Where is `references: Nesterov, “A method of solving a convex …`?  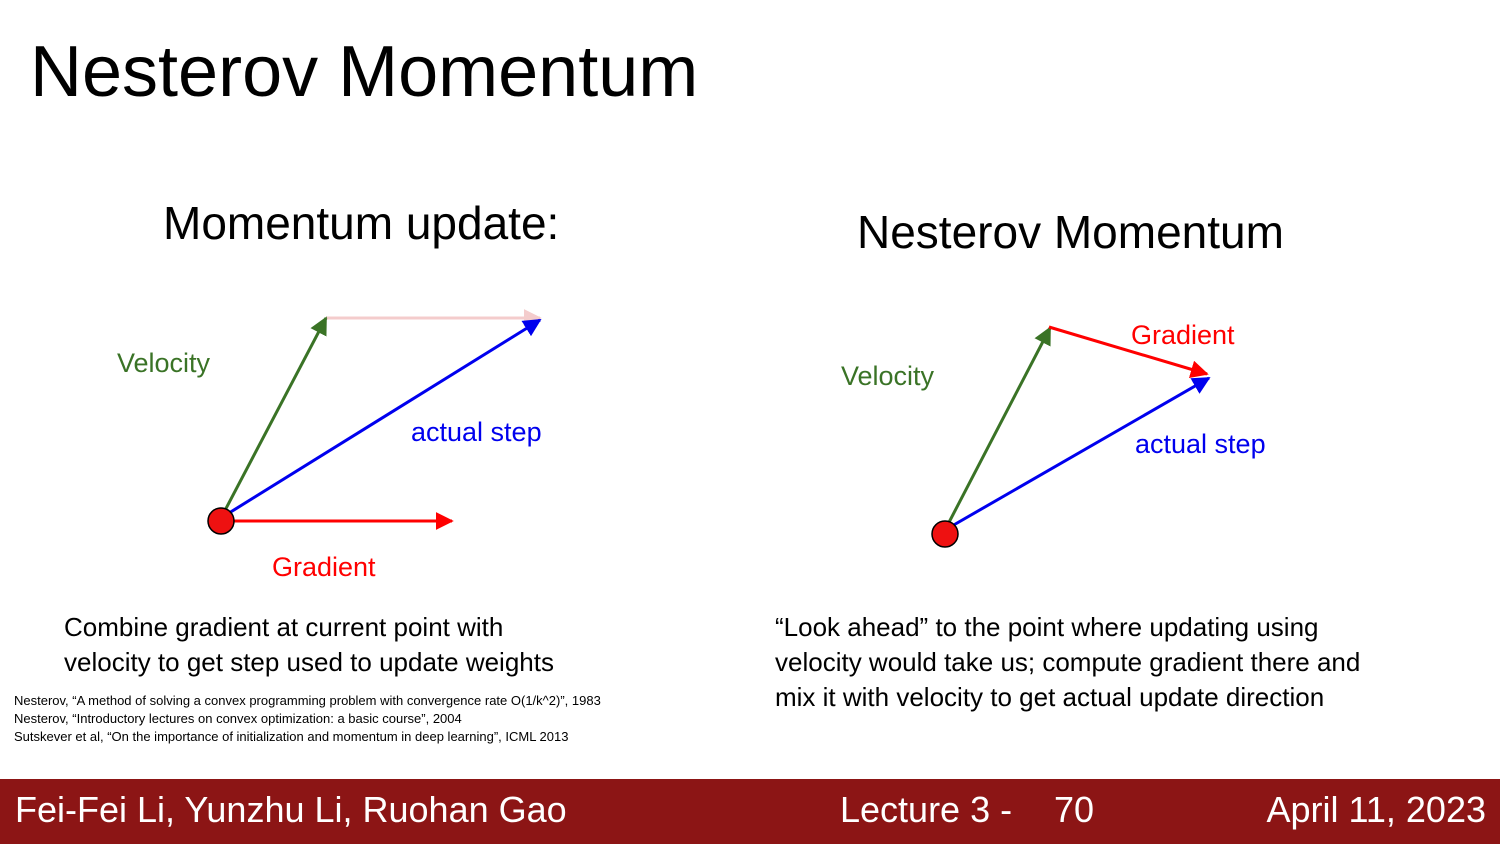 references: Nesterov, “A method of solving a convex … is located at coordinates (307, 719).